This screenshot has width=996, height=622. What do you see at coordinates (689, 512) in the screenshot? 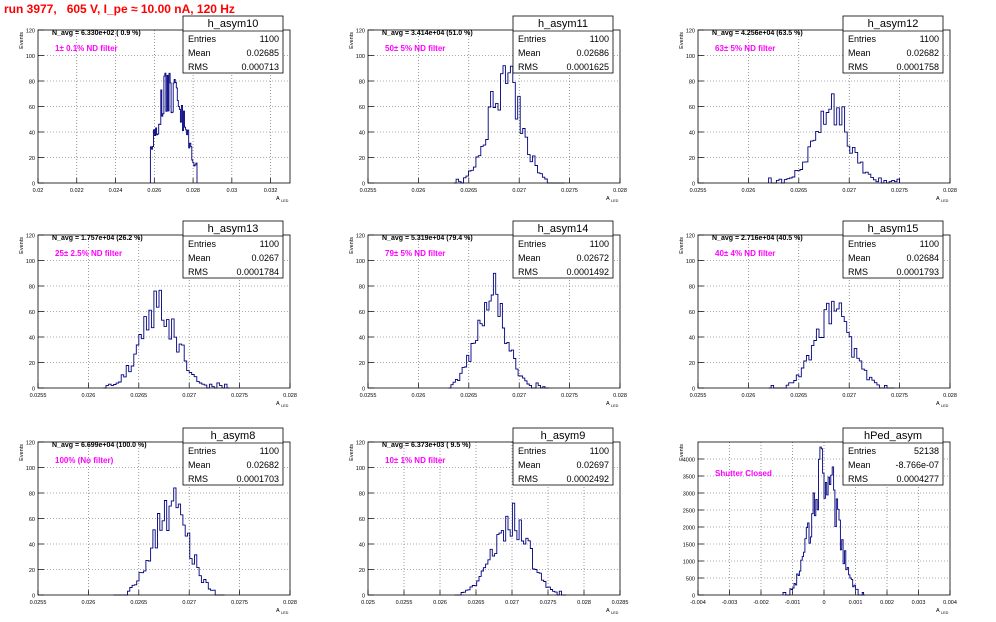
I see `y-tick-label: 2500` at bounding box center [689, 512].